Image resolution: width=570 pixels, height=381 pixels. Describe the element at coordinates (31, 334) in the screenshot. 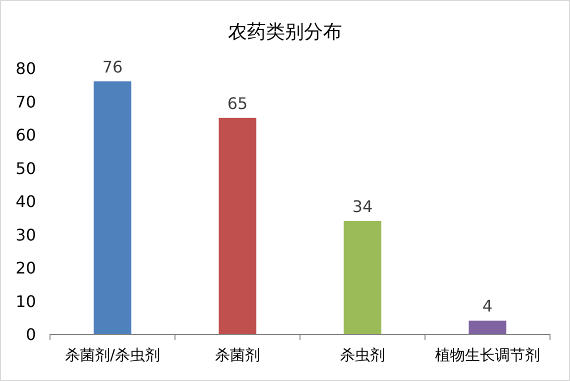

I see `y-tick-label: 0` at that location.